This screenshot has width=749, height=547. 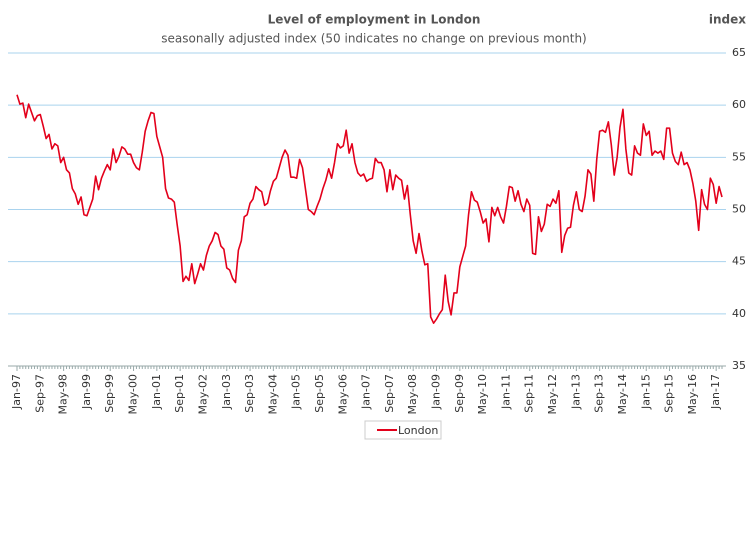 I want to click on y-tick-label: 55, so click(x=739, y=156).